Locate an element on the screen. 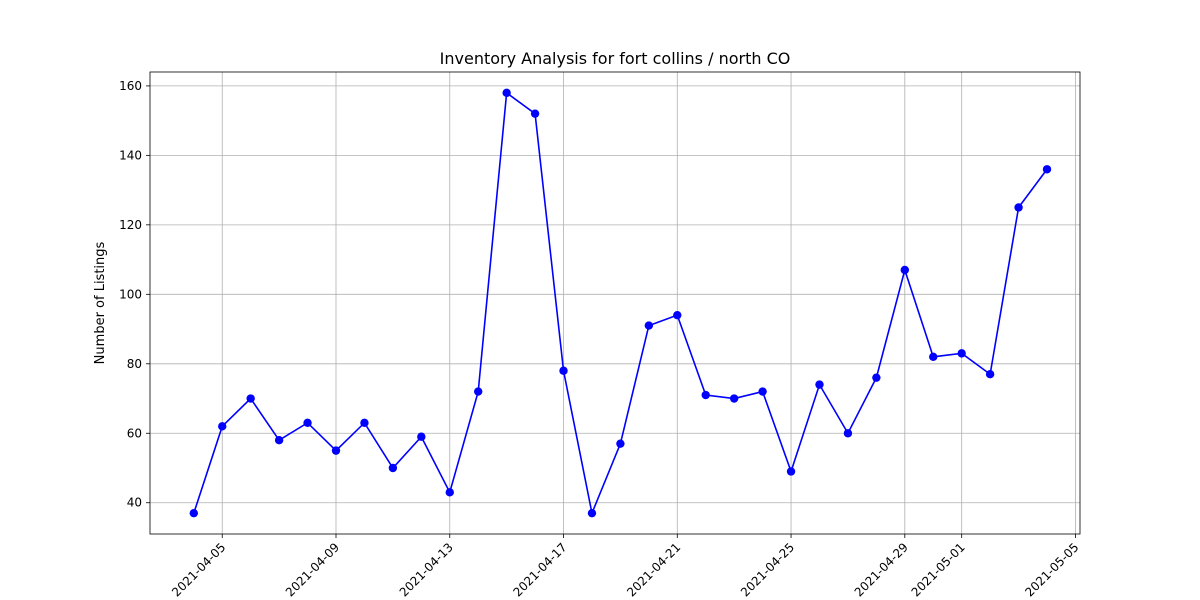 The image size is (1200, 600). y-tick-label: 120 is located at coordinates (130, 225).